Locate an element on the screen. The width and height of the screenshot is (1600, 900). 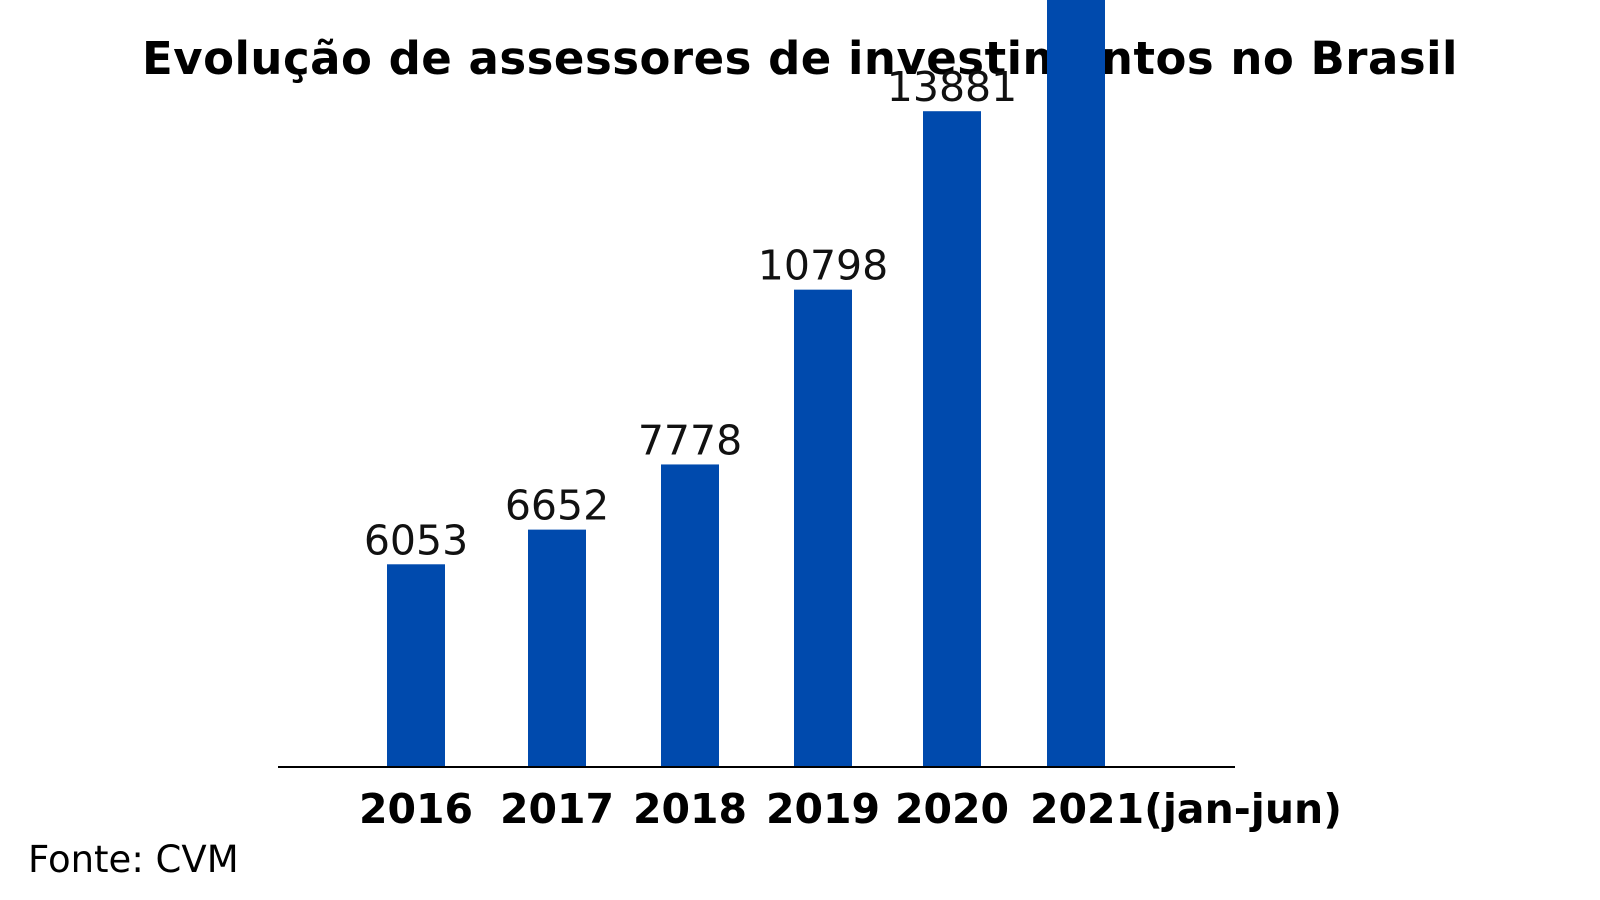
value-label-2016: 6053 is located at coordinates (416, 540).